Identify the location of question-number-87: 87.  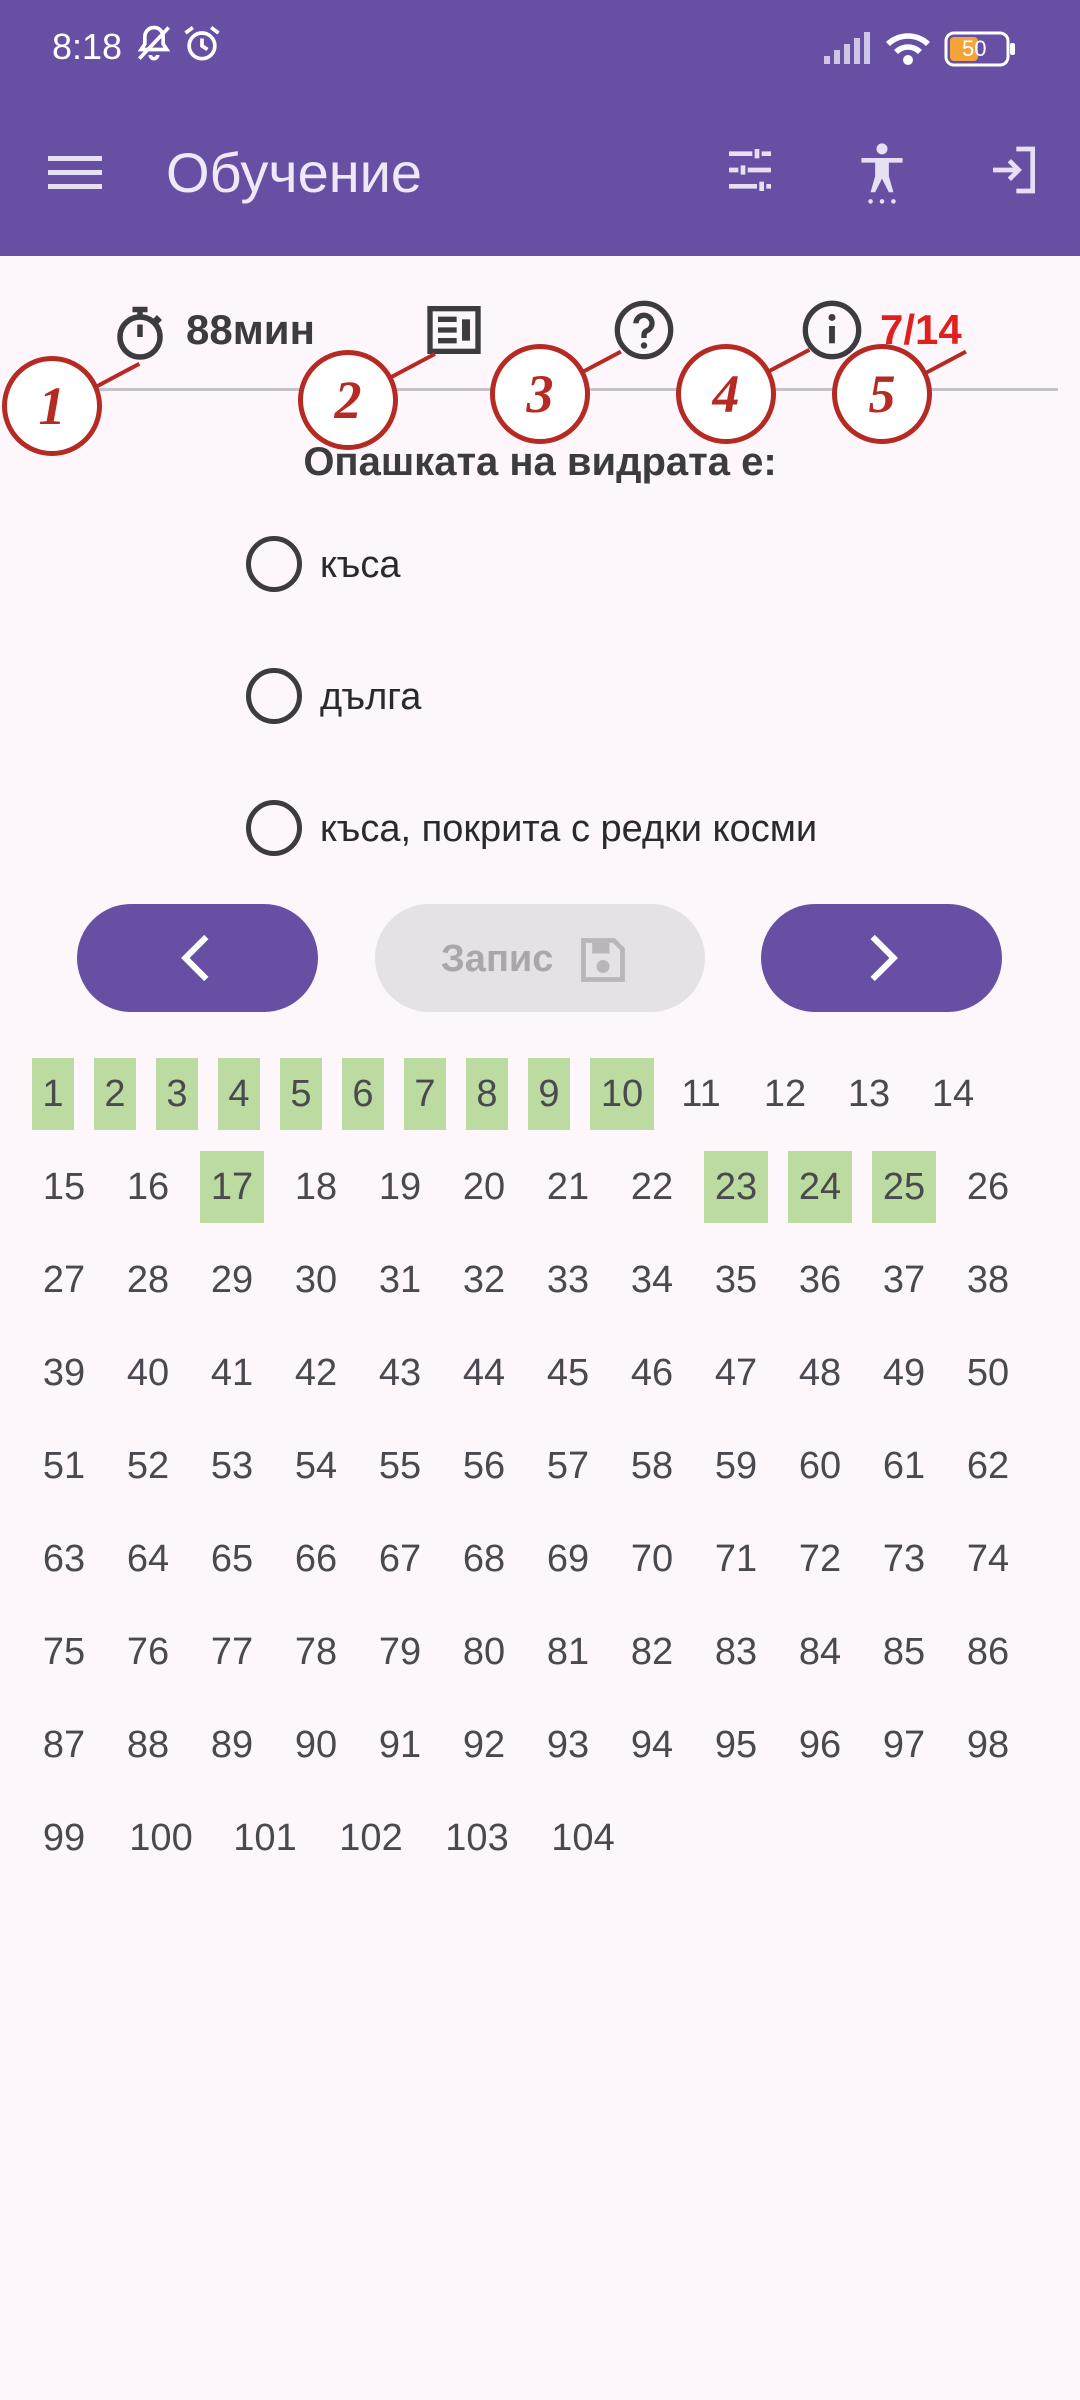
(64, 1745).